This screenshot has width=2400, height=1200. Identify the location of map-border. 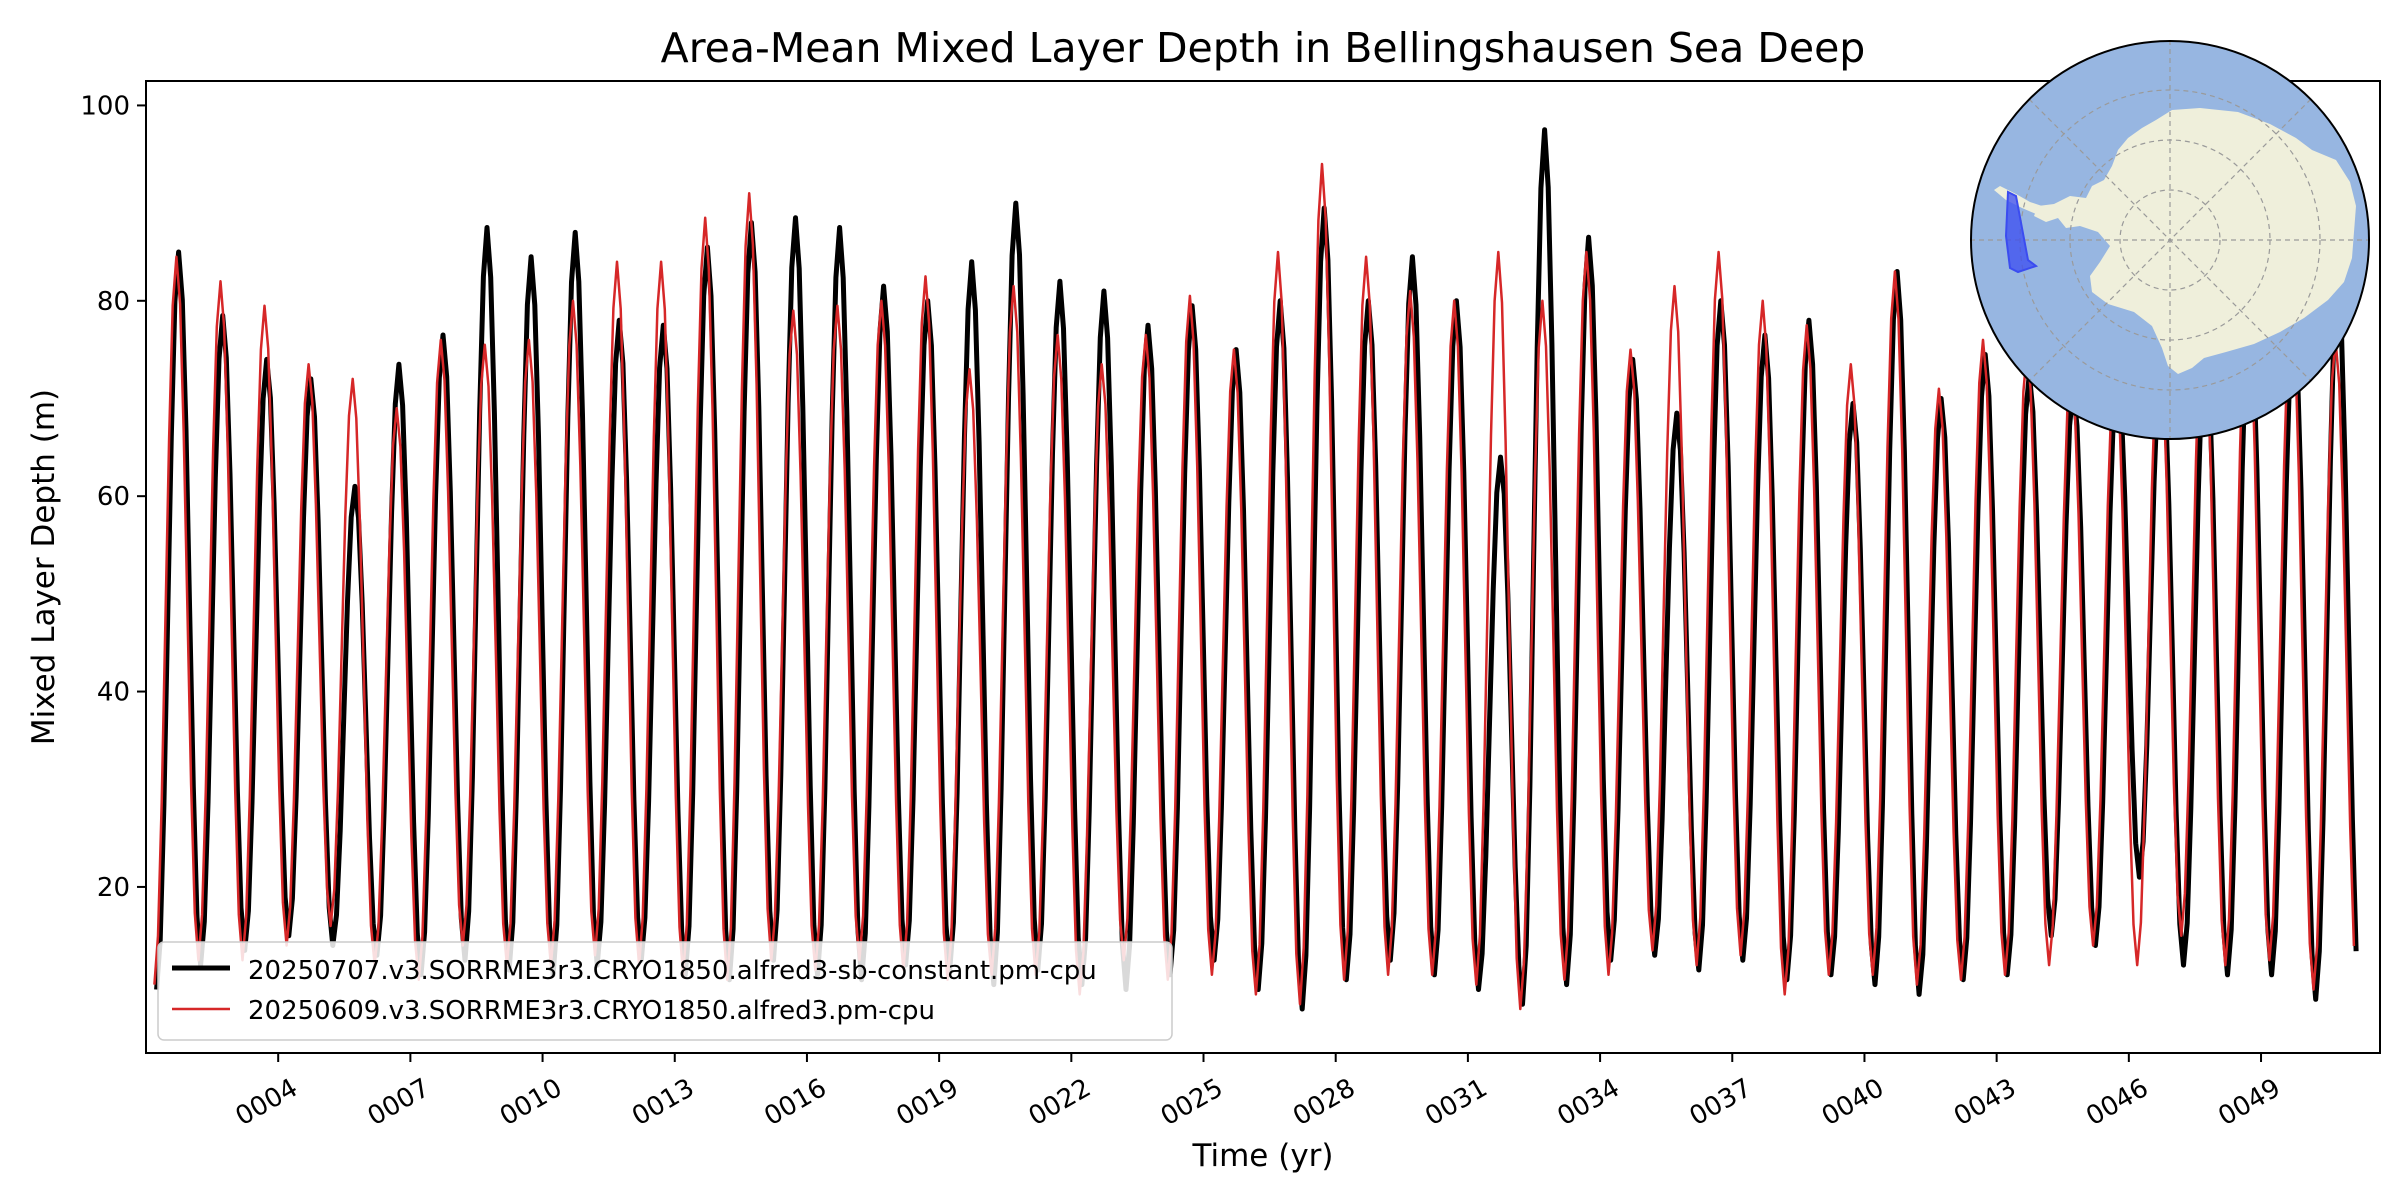
(2170, 240).